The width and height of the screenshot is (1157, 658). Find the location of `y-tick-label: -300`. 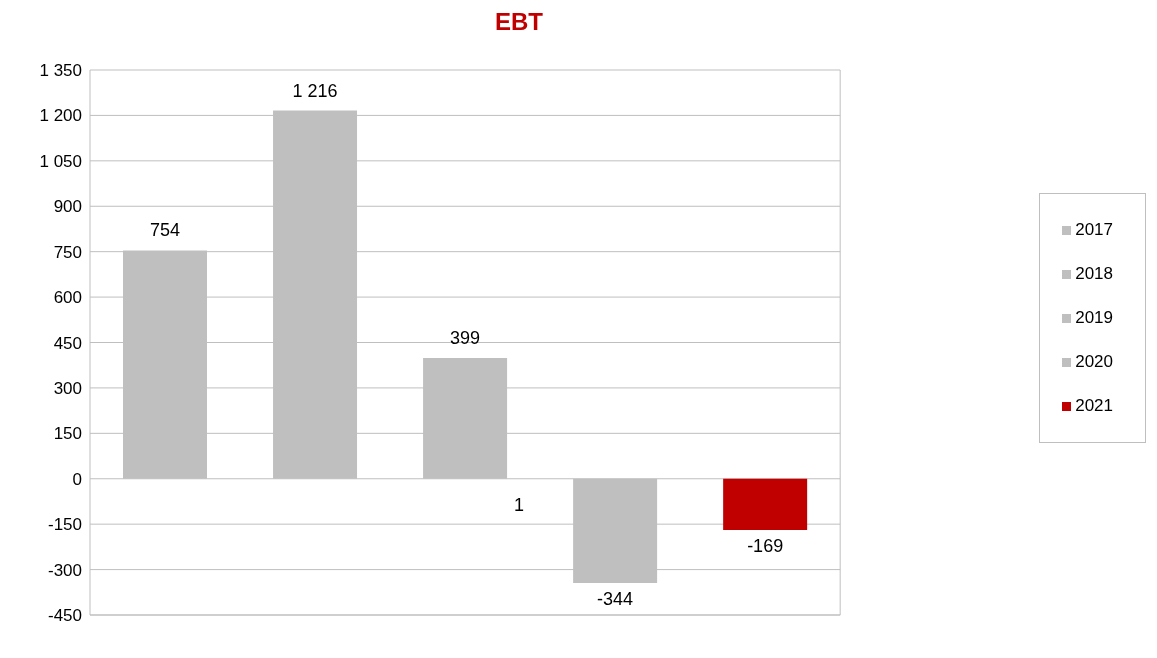

y-tick-label: -300 is located at coordinates (64, 570).